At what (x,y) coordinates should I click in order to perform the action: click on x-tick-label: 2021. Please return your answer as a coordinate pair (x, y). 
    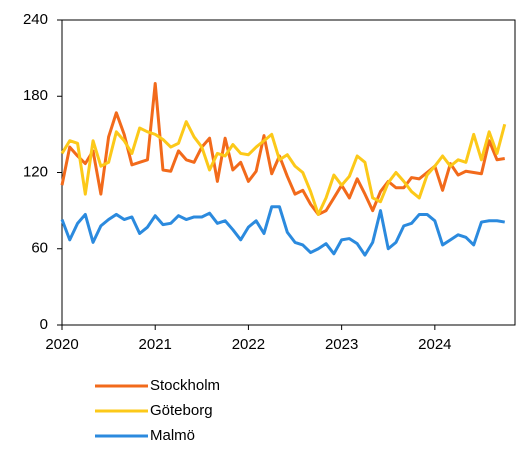
    Looking at the image, I should click on (155, 344).